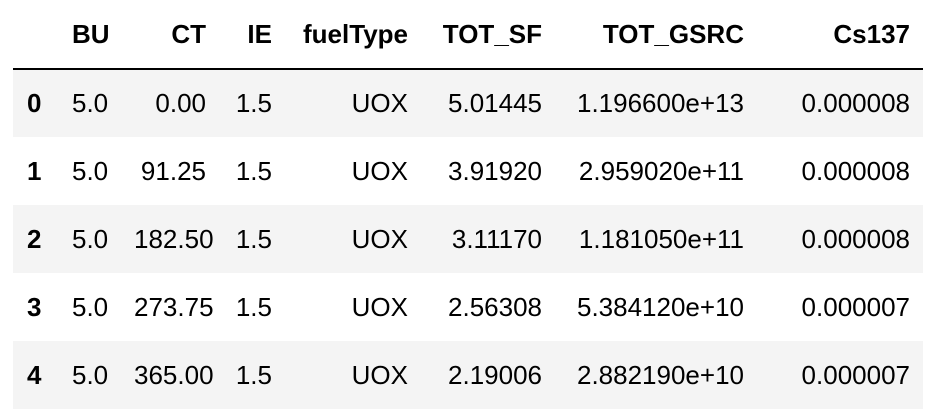 The width and height of the screenshot is (936, 420). Describe the element at coordinates (661, 238) in the screenshot. I see `cell-tot-gsrc: 1.181050e+11` at that location.